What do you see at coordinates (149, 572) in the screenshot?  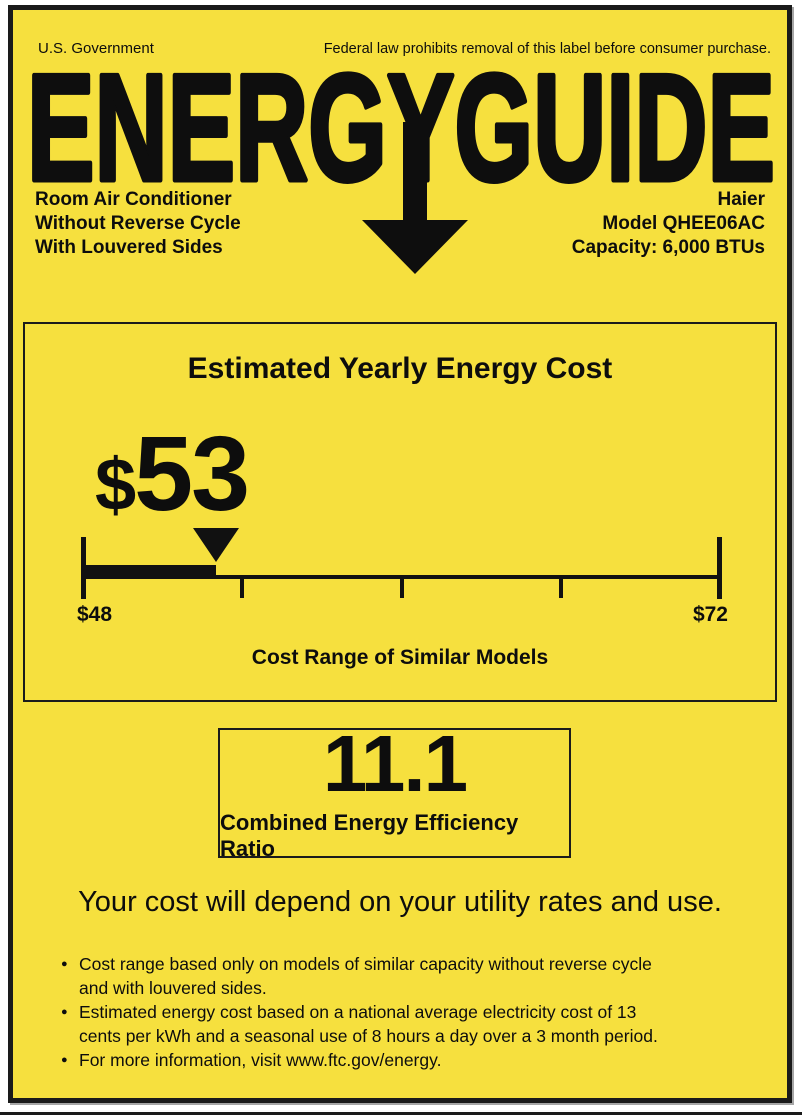 I see `cost-range-fill` at bounding box center [149, 572].